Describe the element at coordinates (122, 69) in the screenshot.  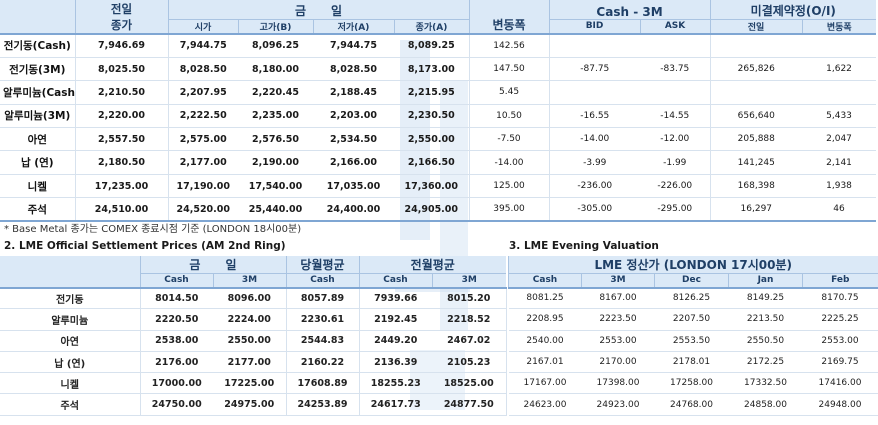
I see `prev-close-cell: 8,025.50` at that location.